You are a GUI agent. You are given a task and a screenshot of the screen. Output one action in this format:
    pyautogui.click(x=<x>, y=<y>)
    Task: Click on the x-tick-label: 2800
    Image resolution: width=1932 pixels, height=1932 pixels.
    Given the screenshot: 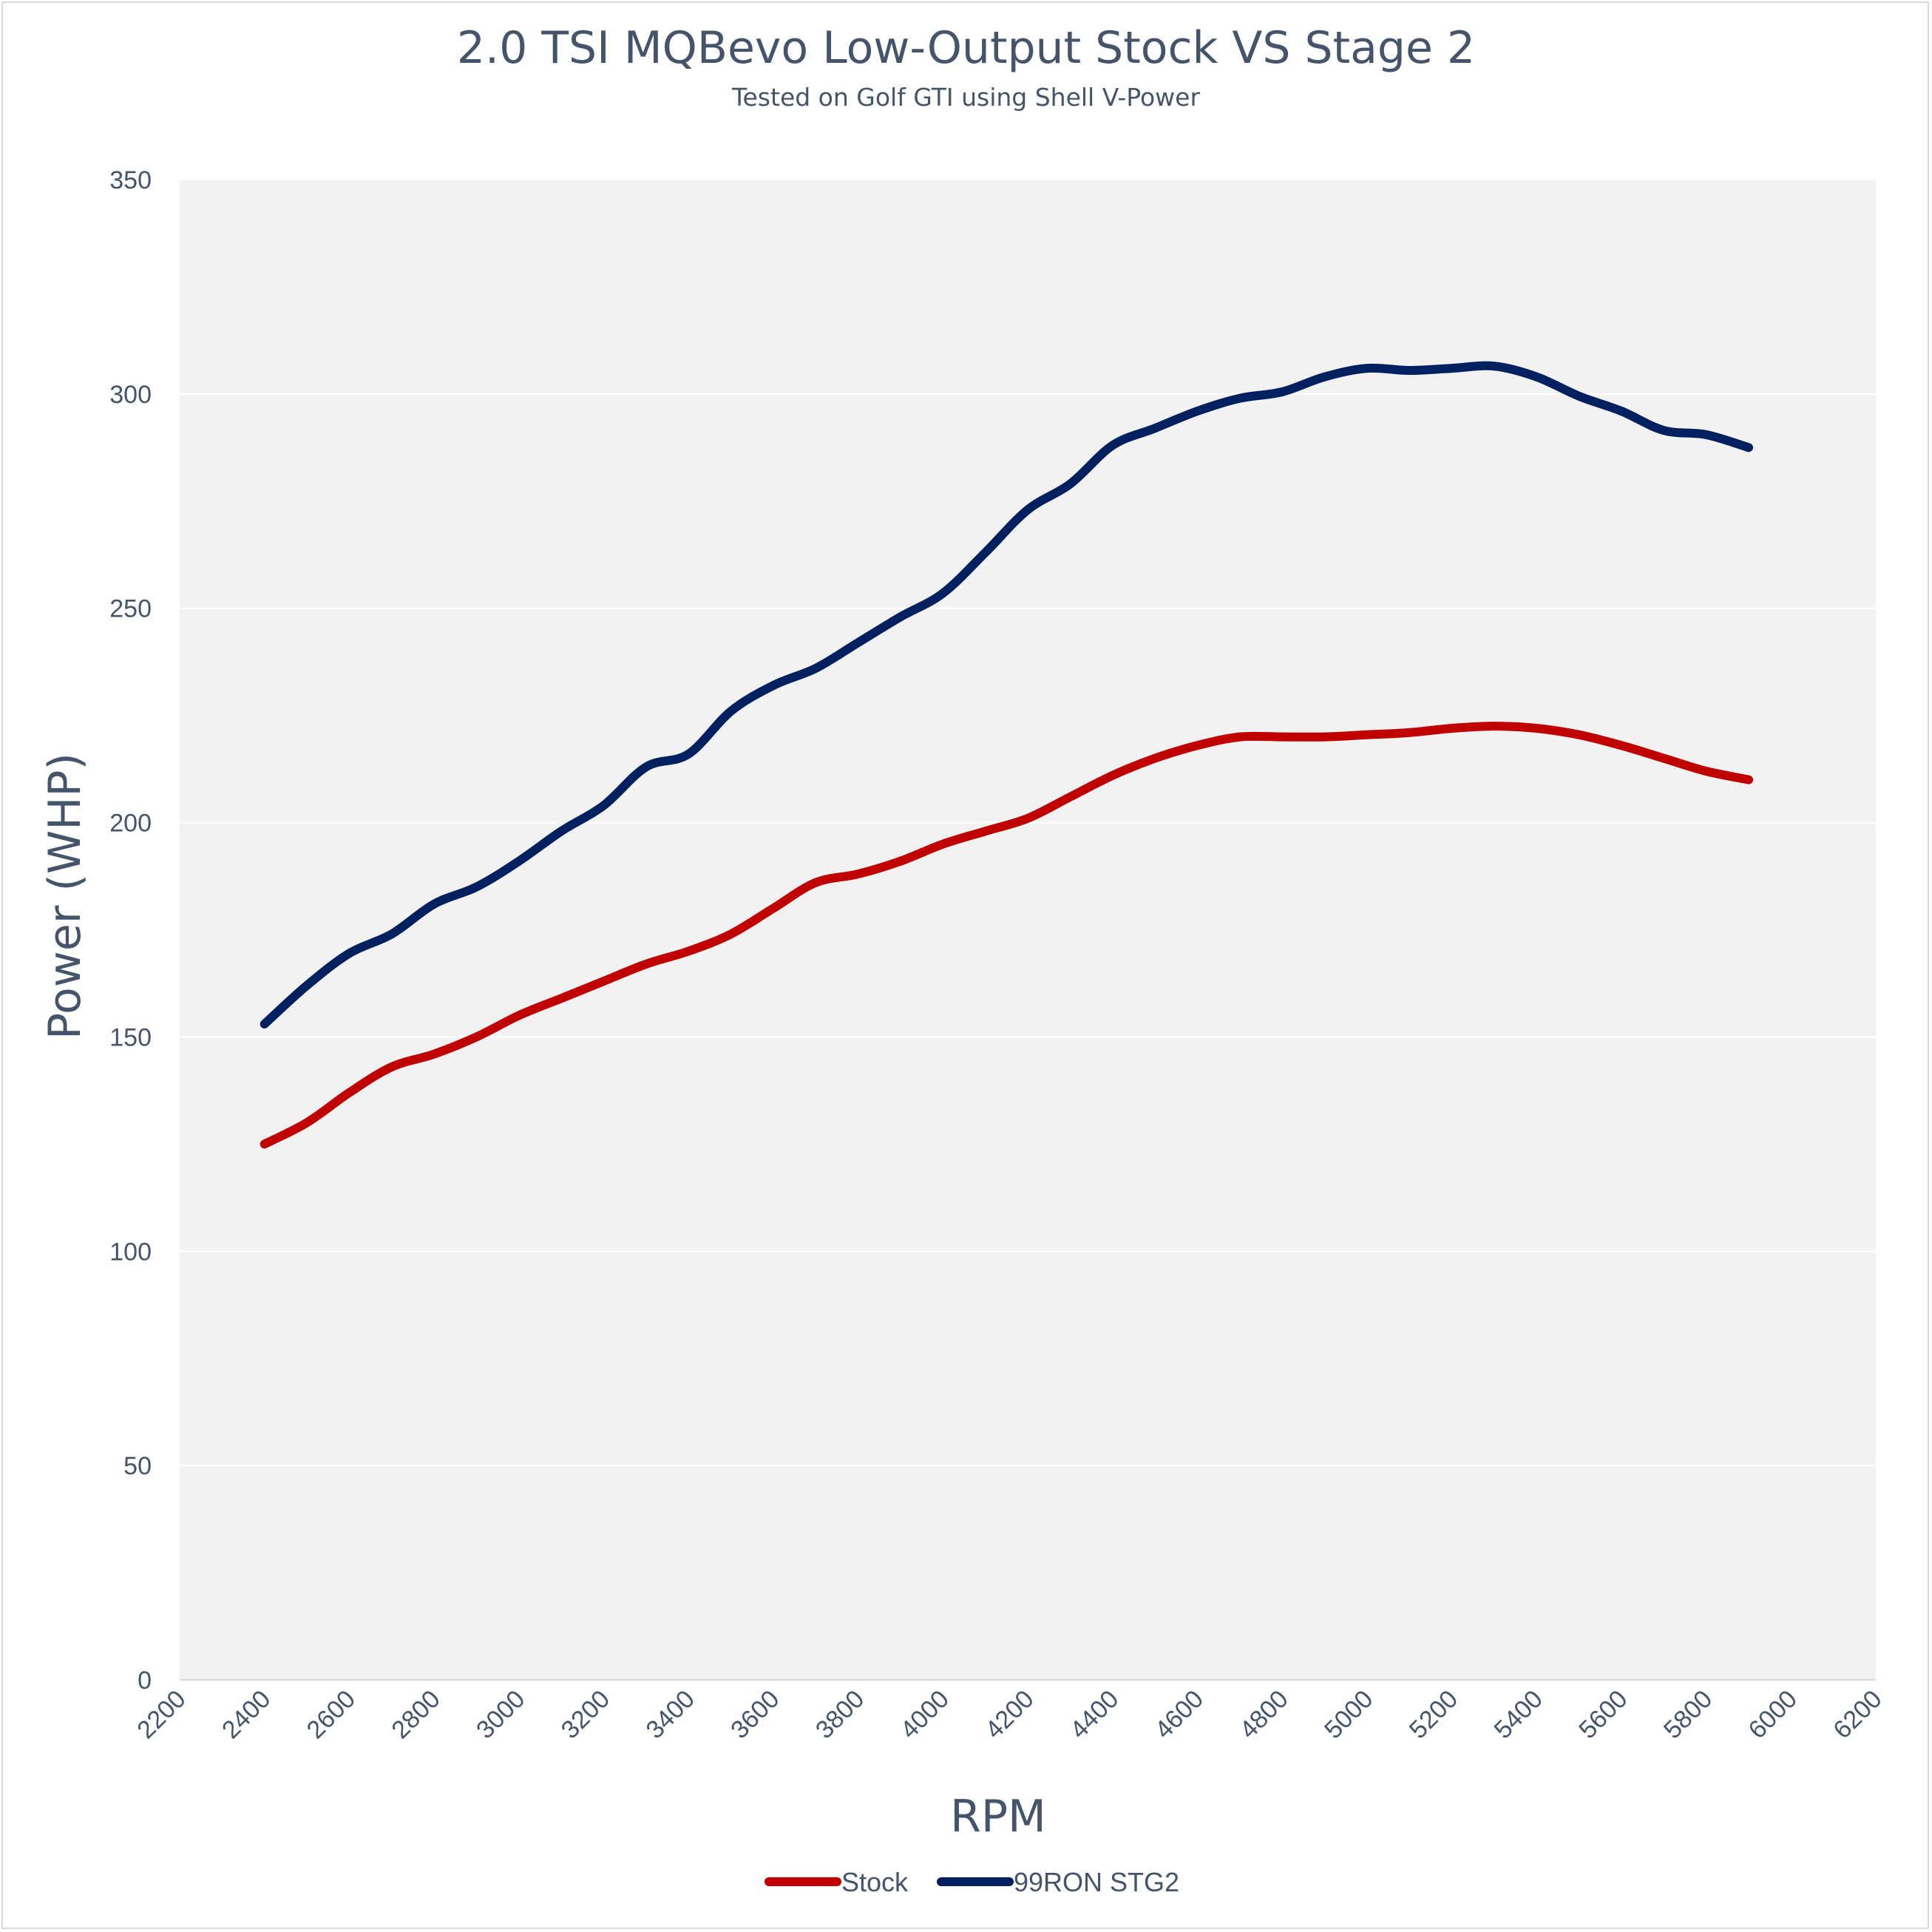 What is the action you would take?
    pyautogui.click(x=415, y=1714)
    